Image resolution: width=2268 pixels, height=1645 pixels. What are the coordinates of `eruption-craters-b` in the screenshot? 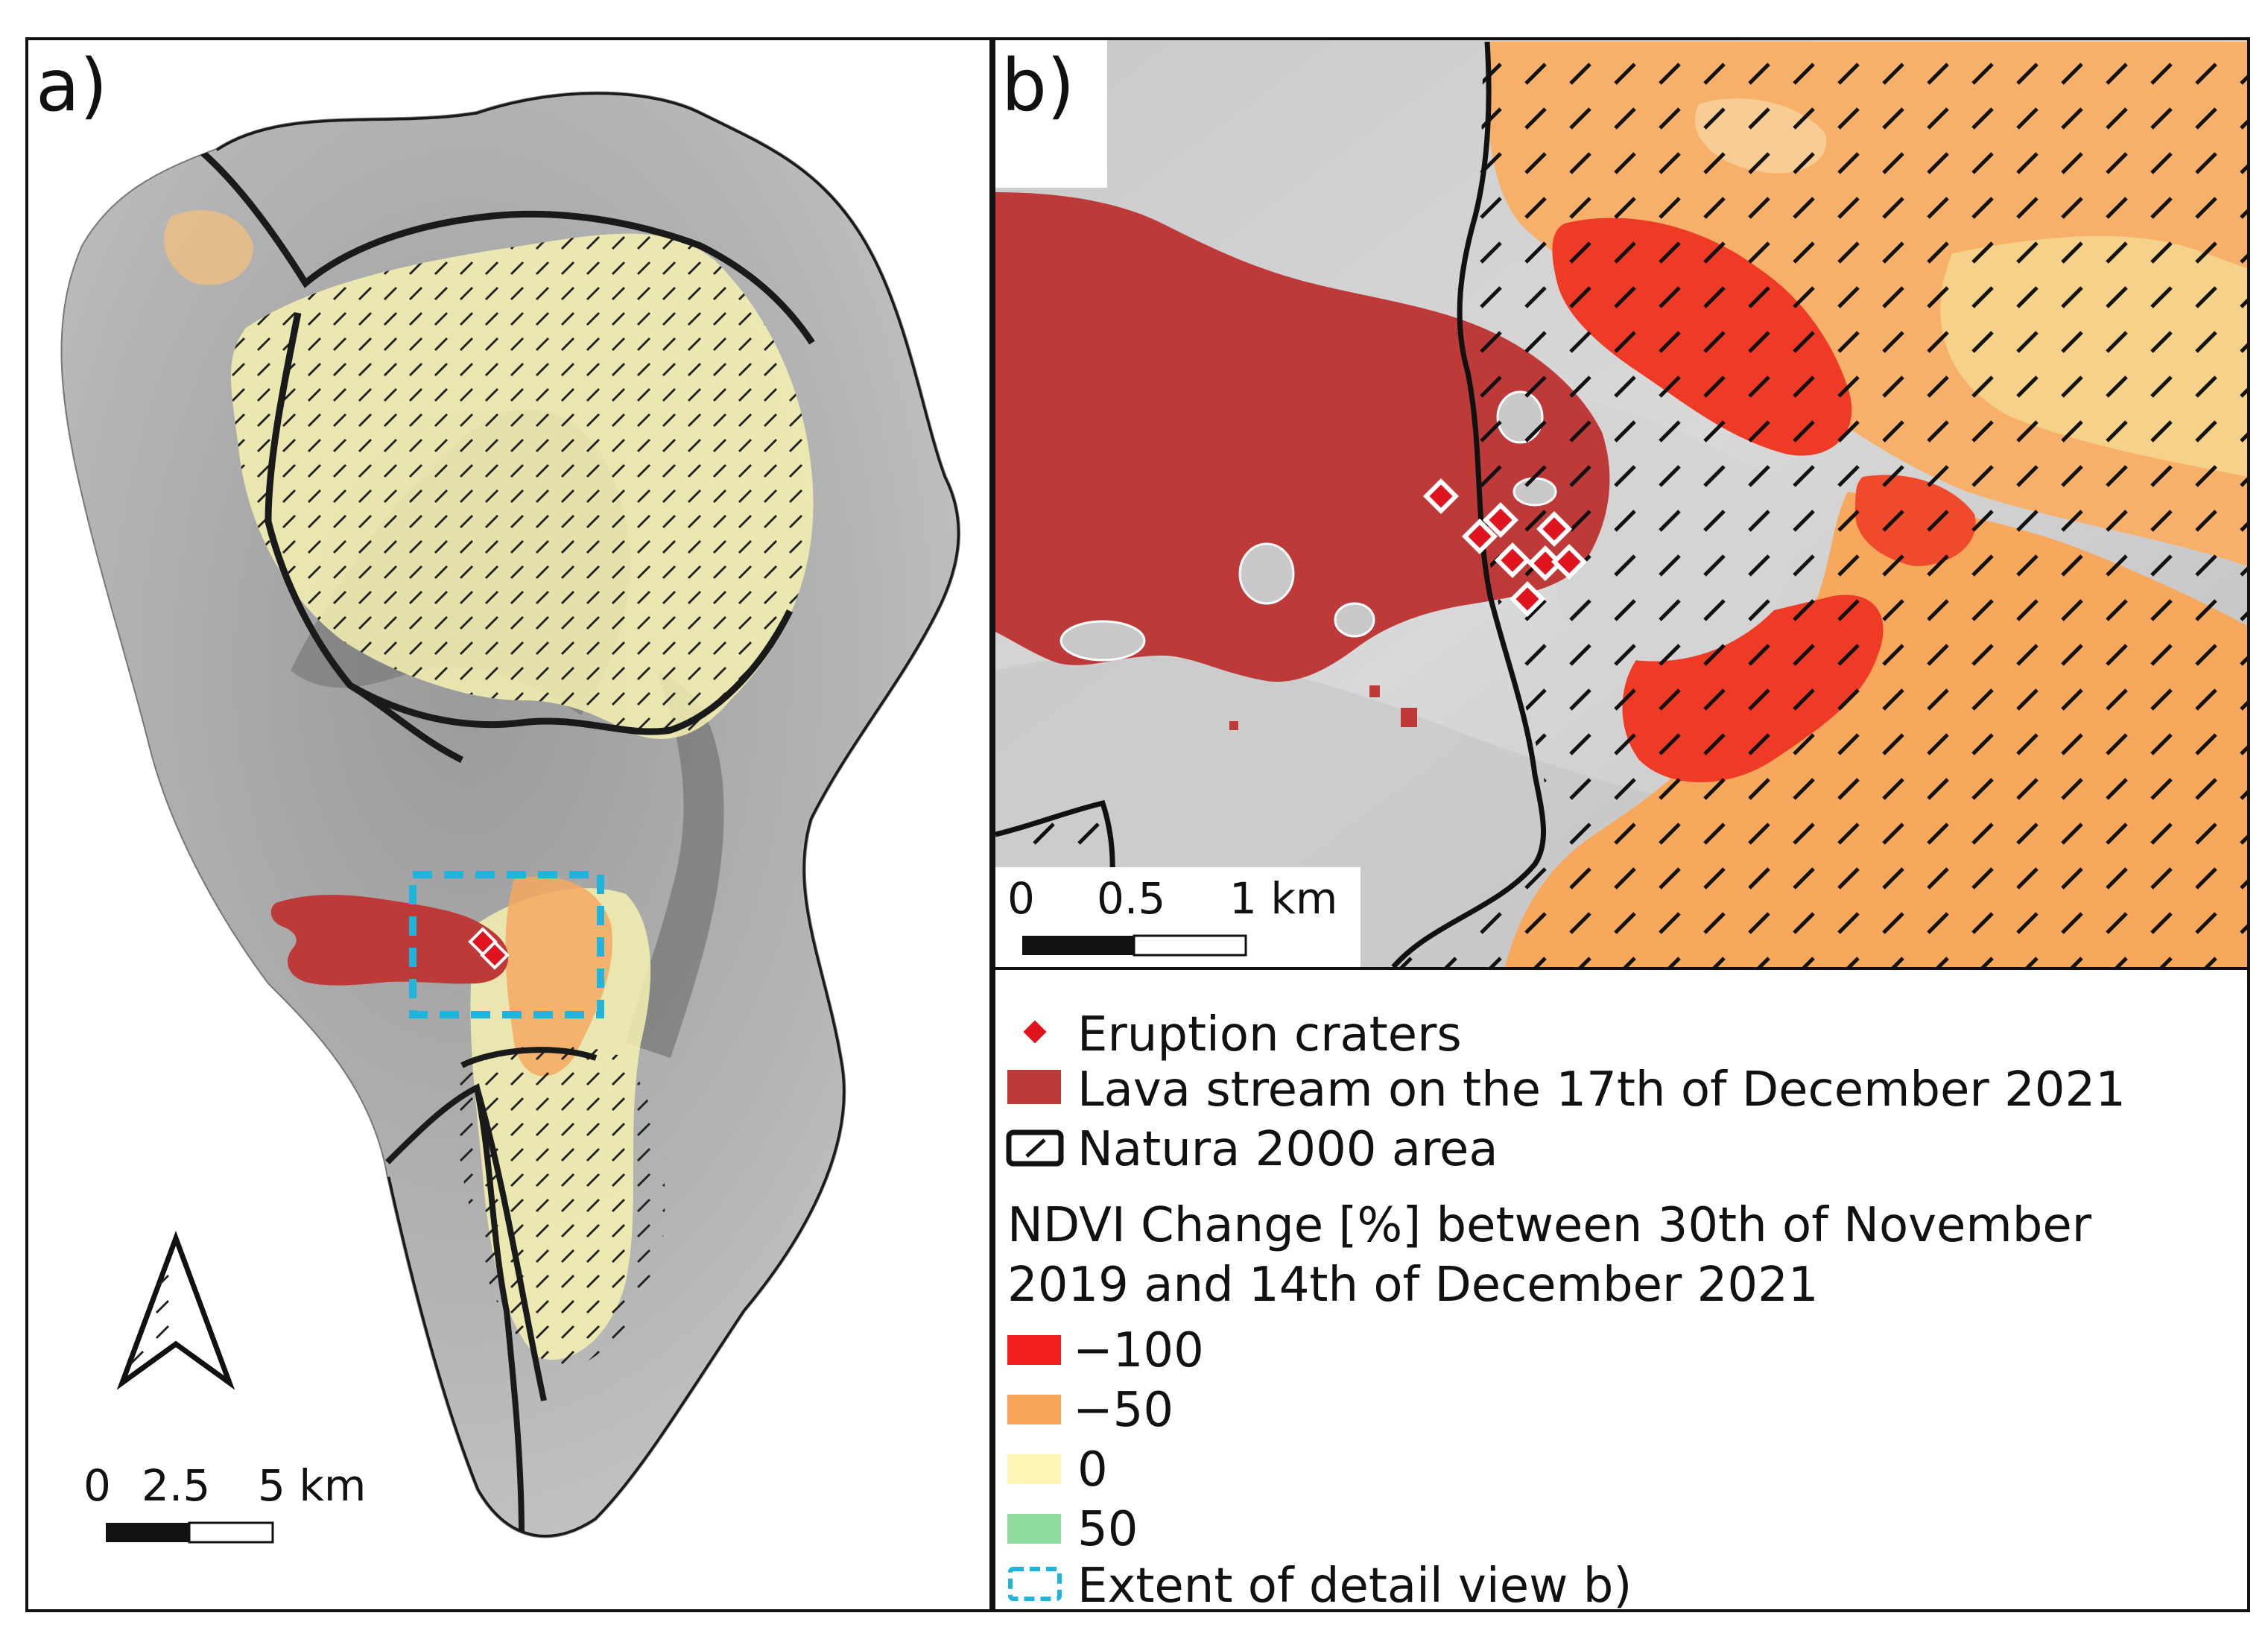 It's located at (1505, 548).